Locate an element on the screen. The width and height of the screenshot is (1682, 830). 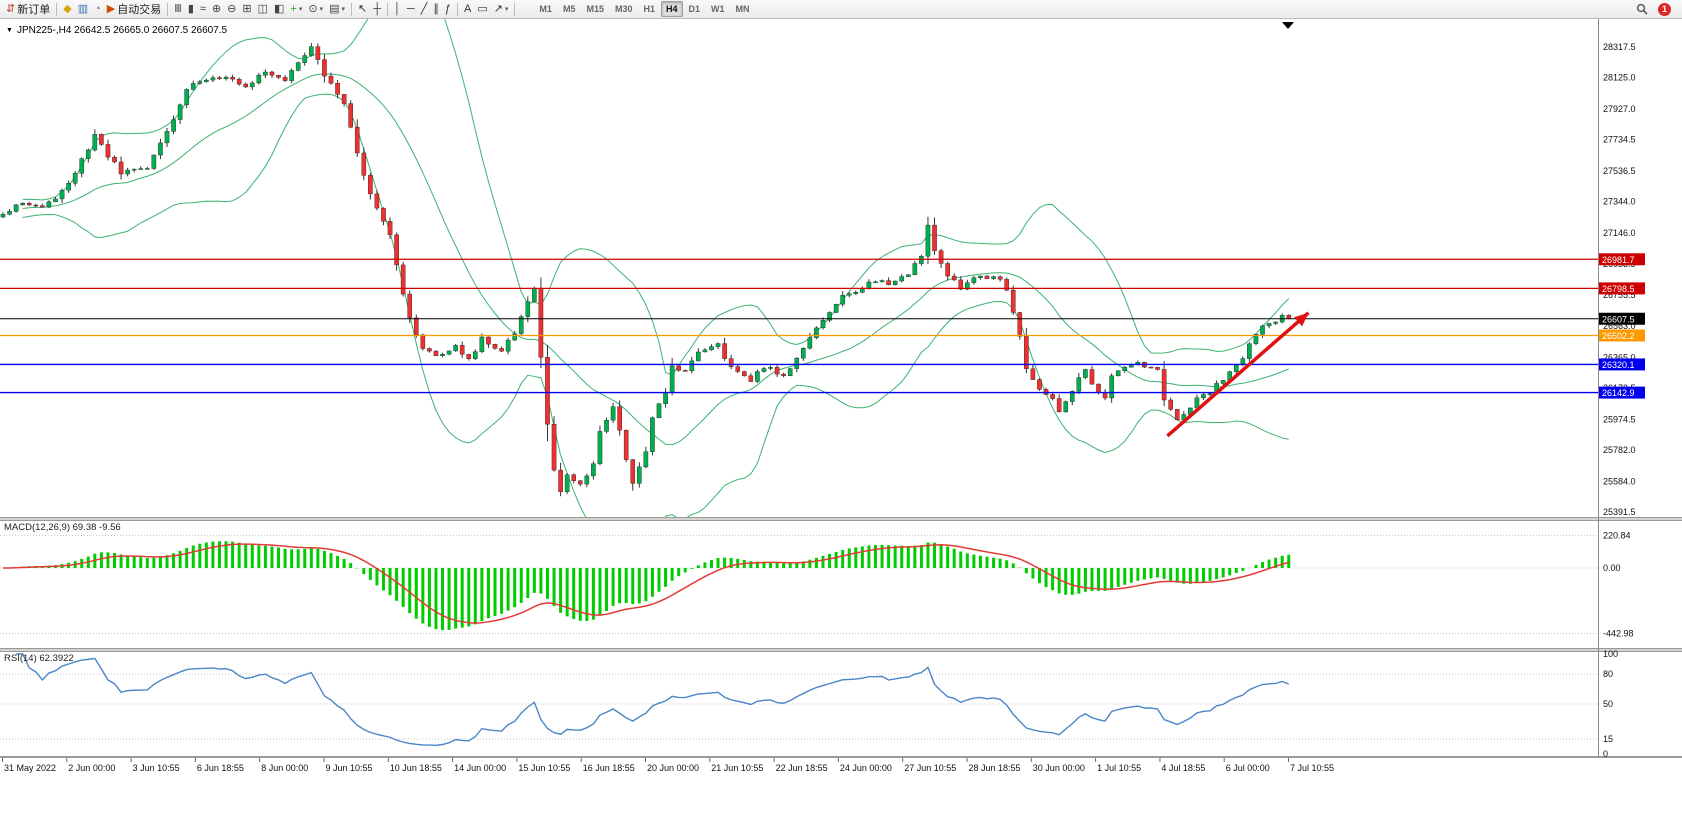
horizontal-line-icon: ─ is located at coordinates (410, 8).